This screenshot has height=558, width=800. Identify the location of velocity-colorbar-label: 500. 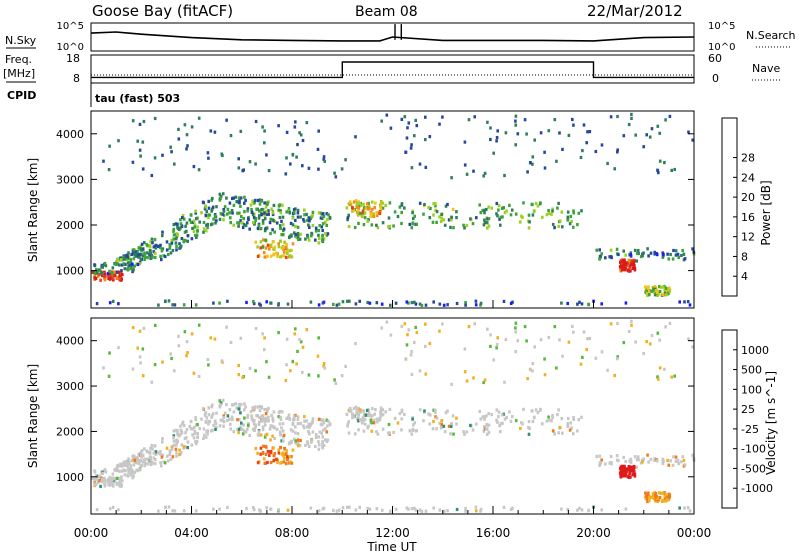
(751, 370).